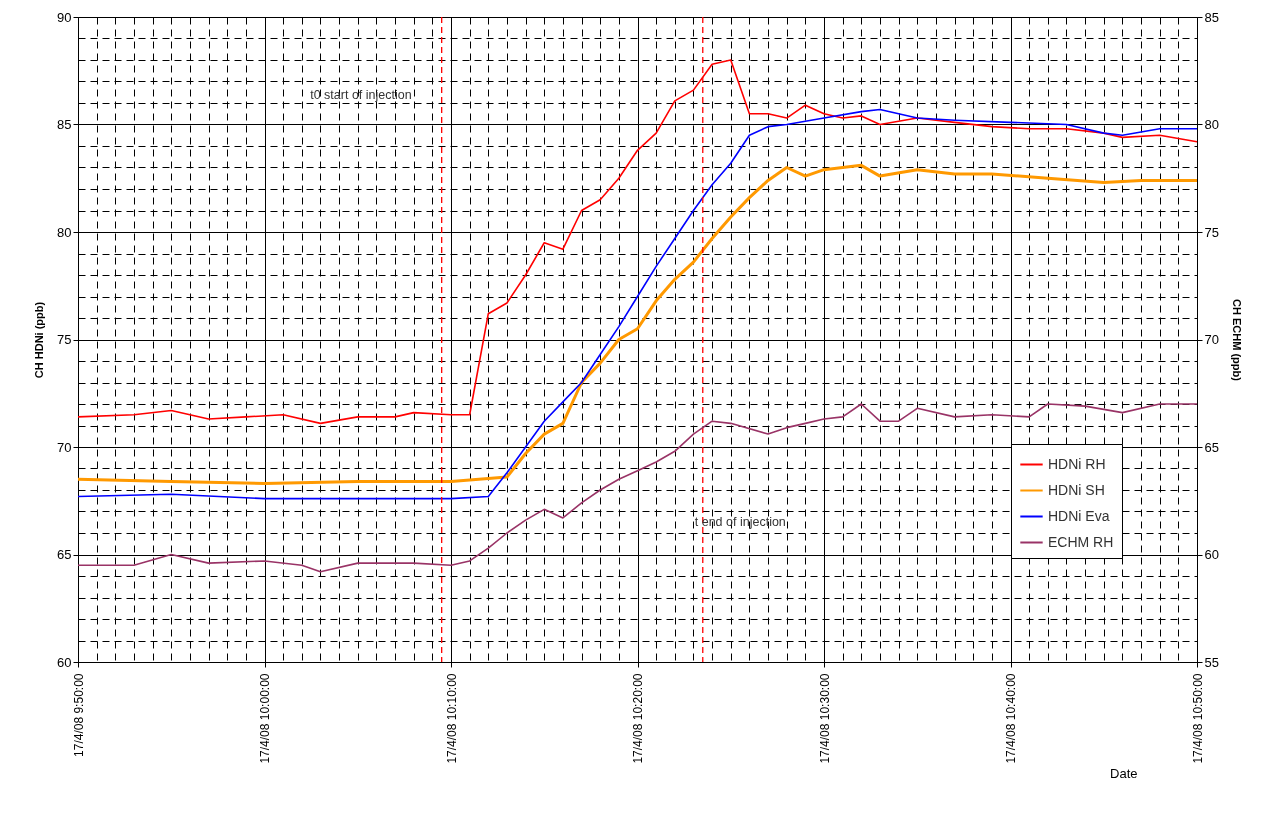 Image resolution: width=1264 pixels, height=815 pixels. What do you see at coordinates (1211, 554) in the screenshot?
I see `y2-tick-label: 60` at bounding box center [1211, 554].